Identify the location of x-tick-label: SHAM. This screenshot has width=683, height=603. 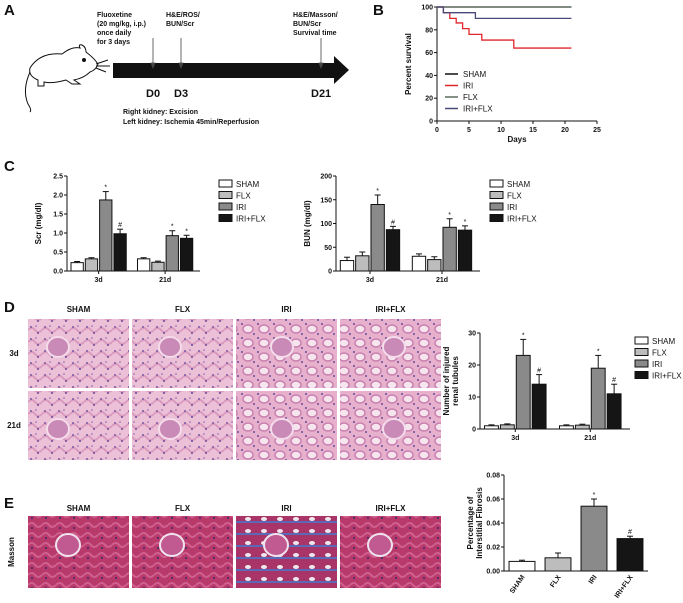
(518, 584).